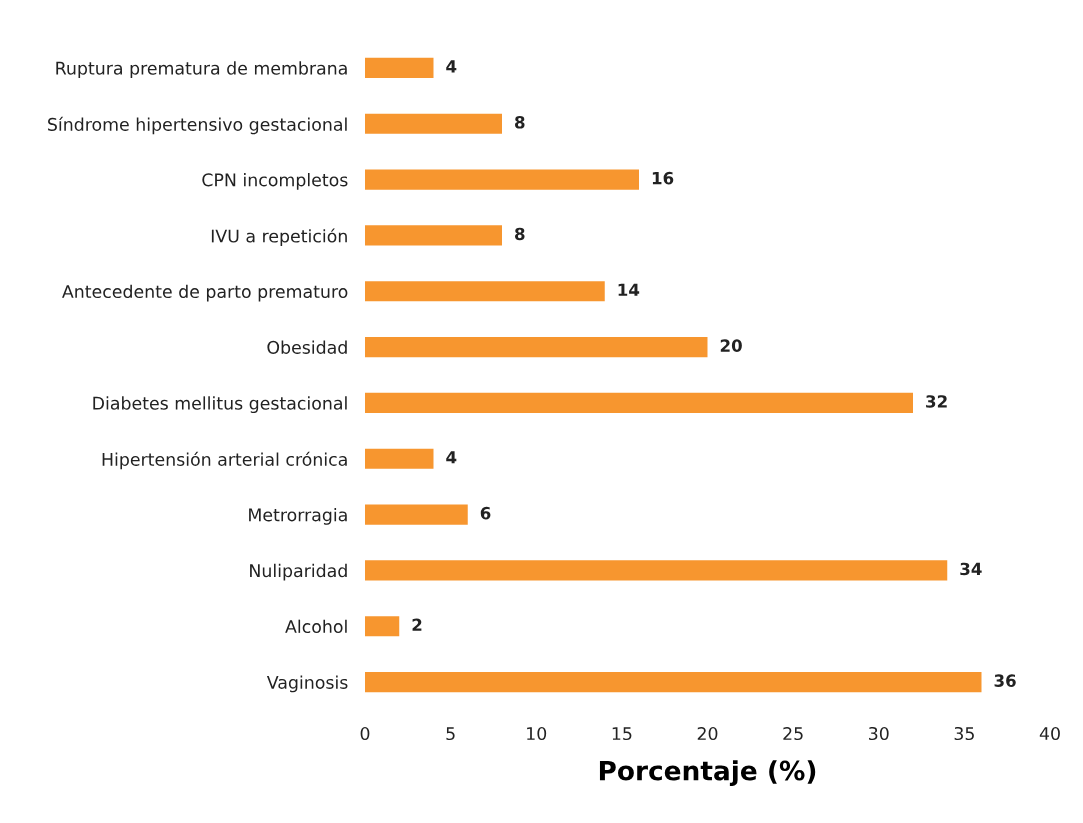  Describe the element at coordinates (417, 624) in the screenshot. I see `data-label: 2` at that location.